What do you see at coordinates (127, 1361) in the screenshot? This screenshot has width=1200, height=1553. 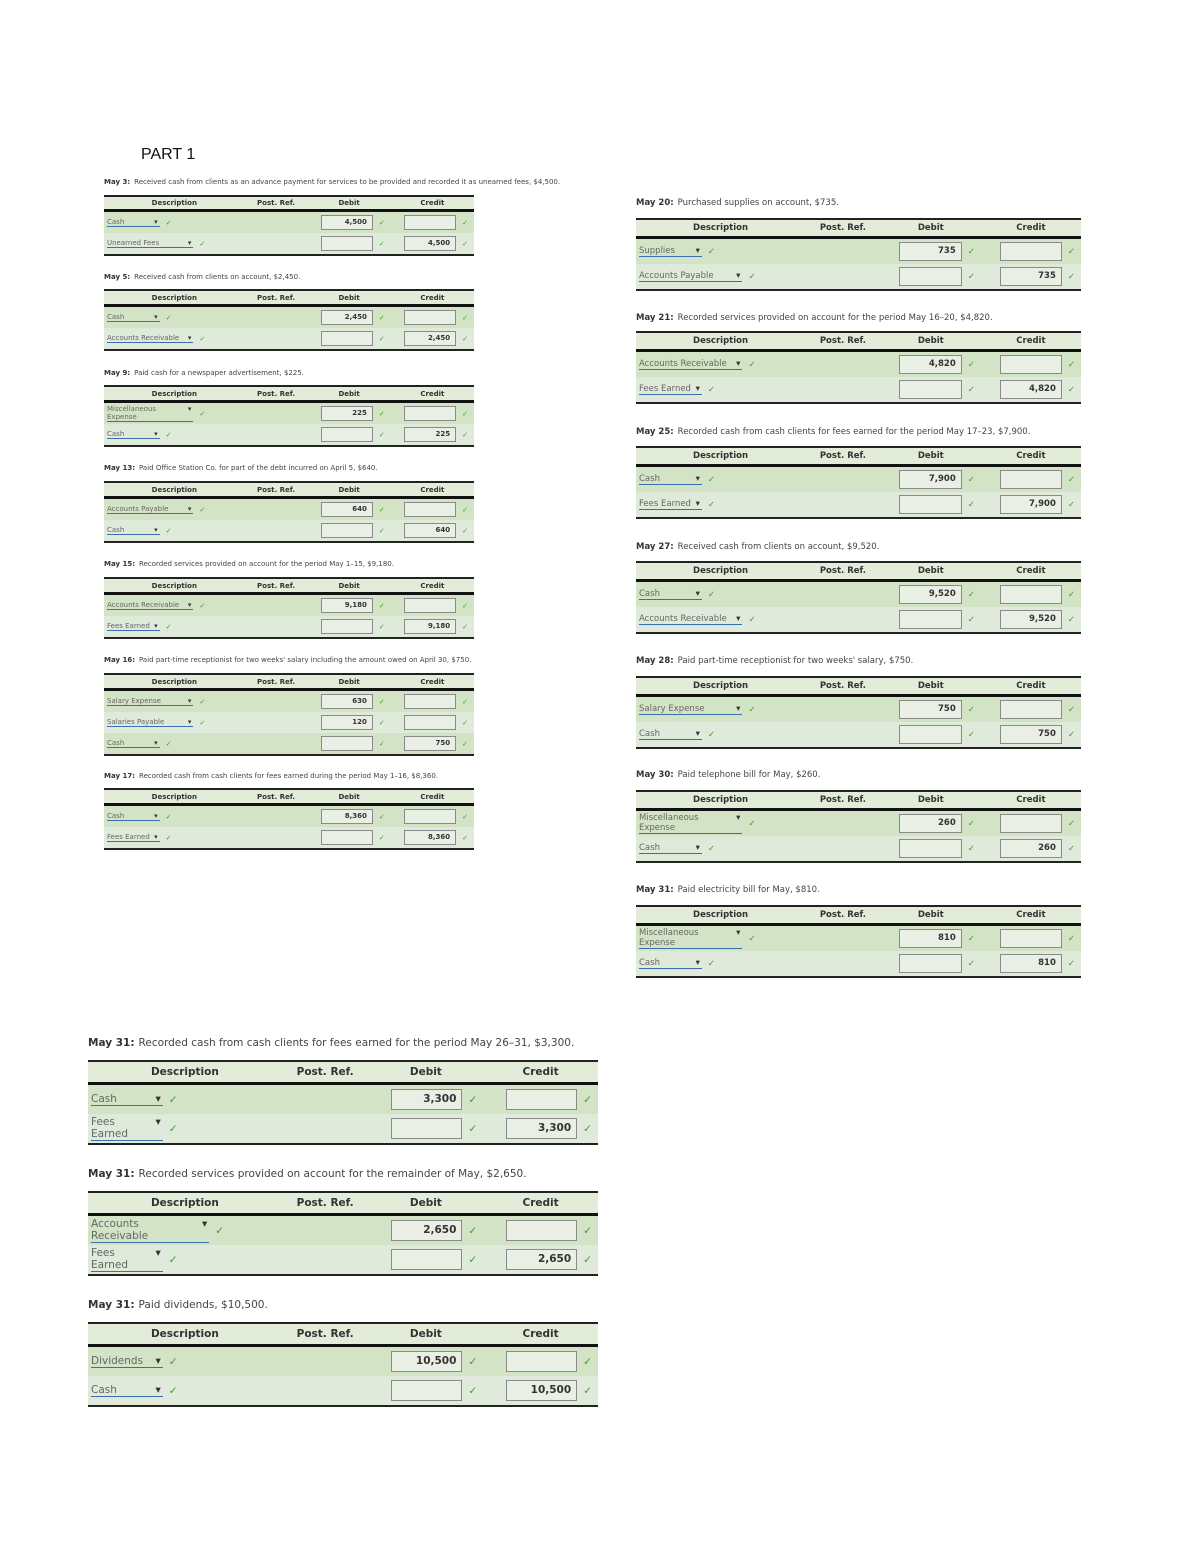 I see `account-select: Dividends ▾` at bounding box center [127, 1361].